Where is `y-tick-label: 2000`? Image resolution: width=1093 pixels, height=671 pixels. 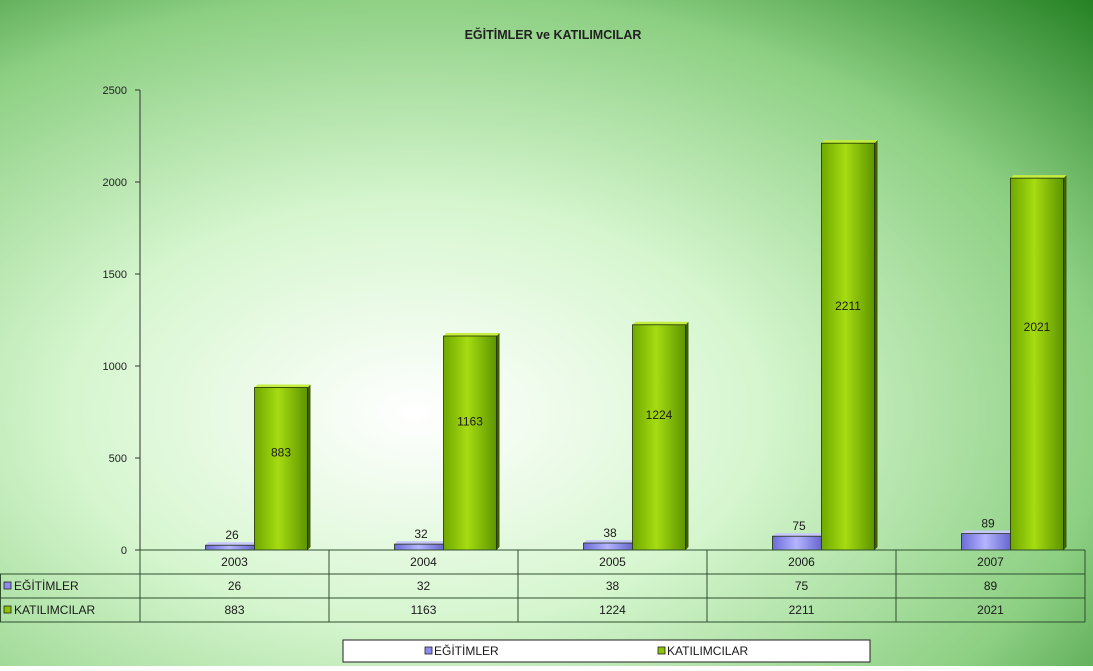 y-tick-label: 2000 is located at coordinates (115, 183).